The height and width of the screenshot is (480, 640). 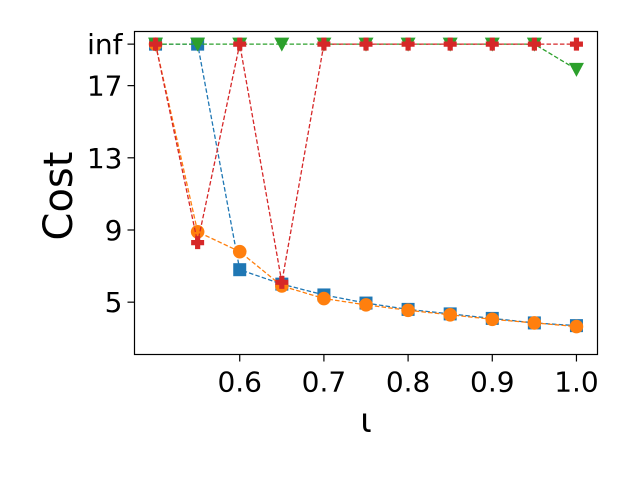 I want to click on y-tick-label: 17, so click(x=105, y=86).